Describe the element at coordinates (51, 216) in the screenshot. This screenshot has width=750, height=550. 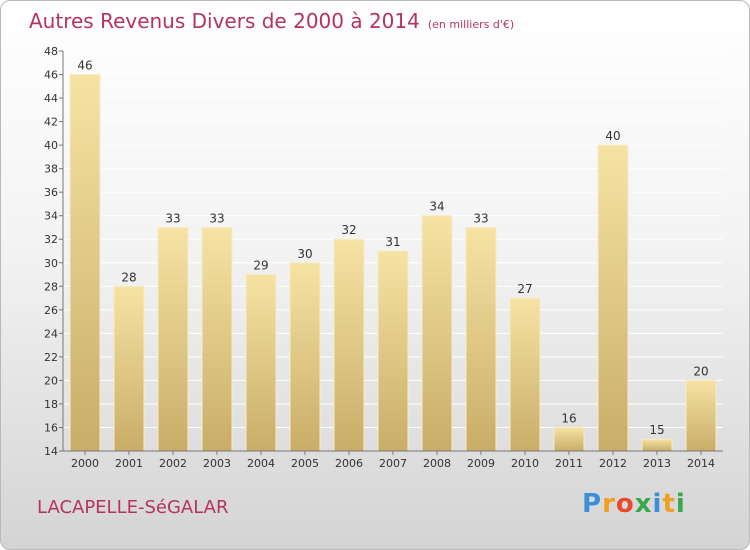
I see `y-tick-label: 34` at that location.